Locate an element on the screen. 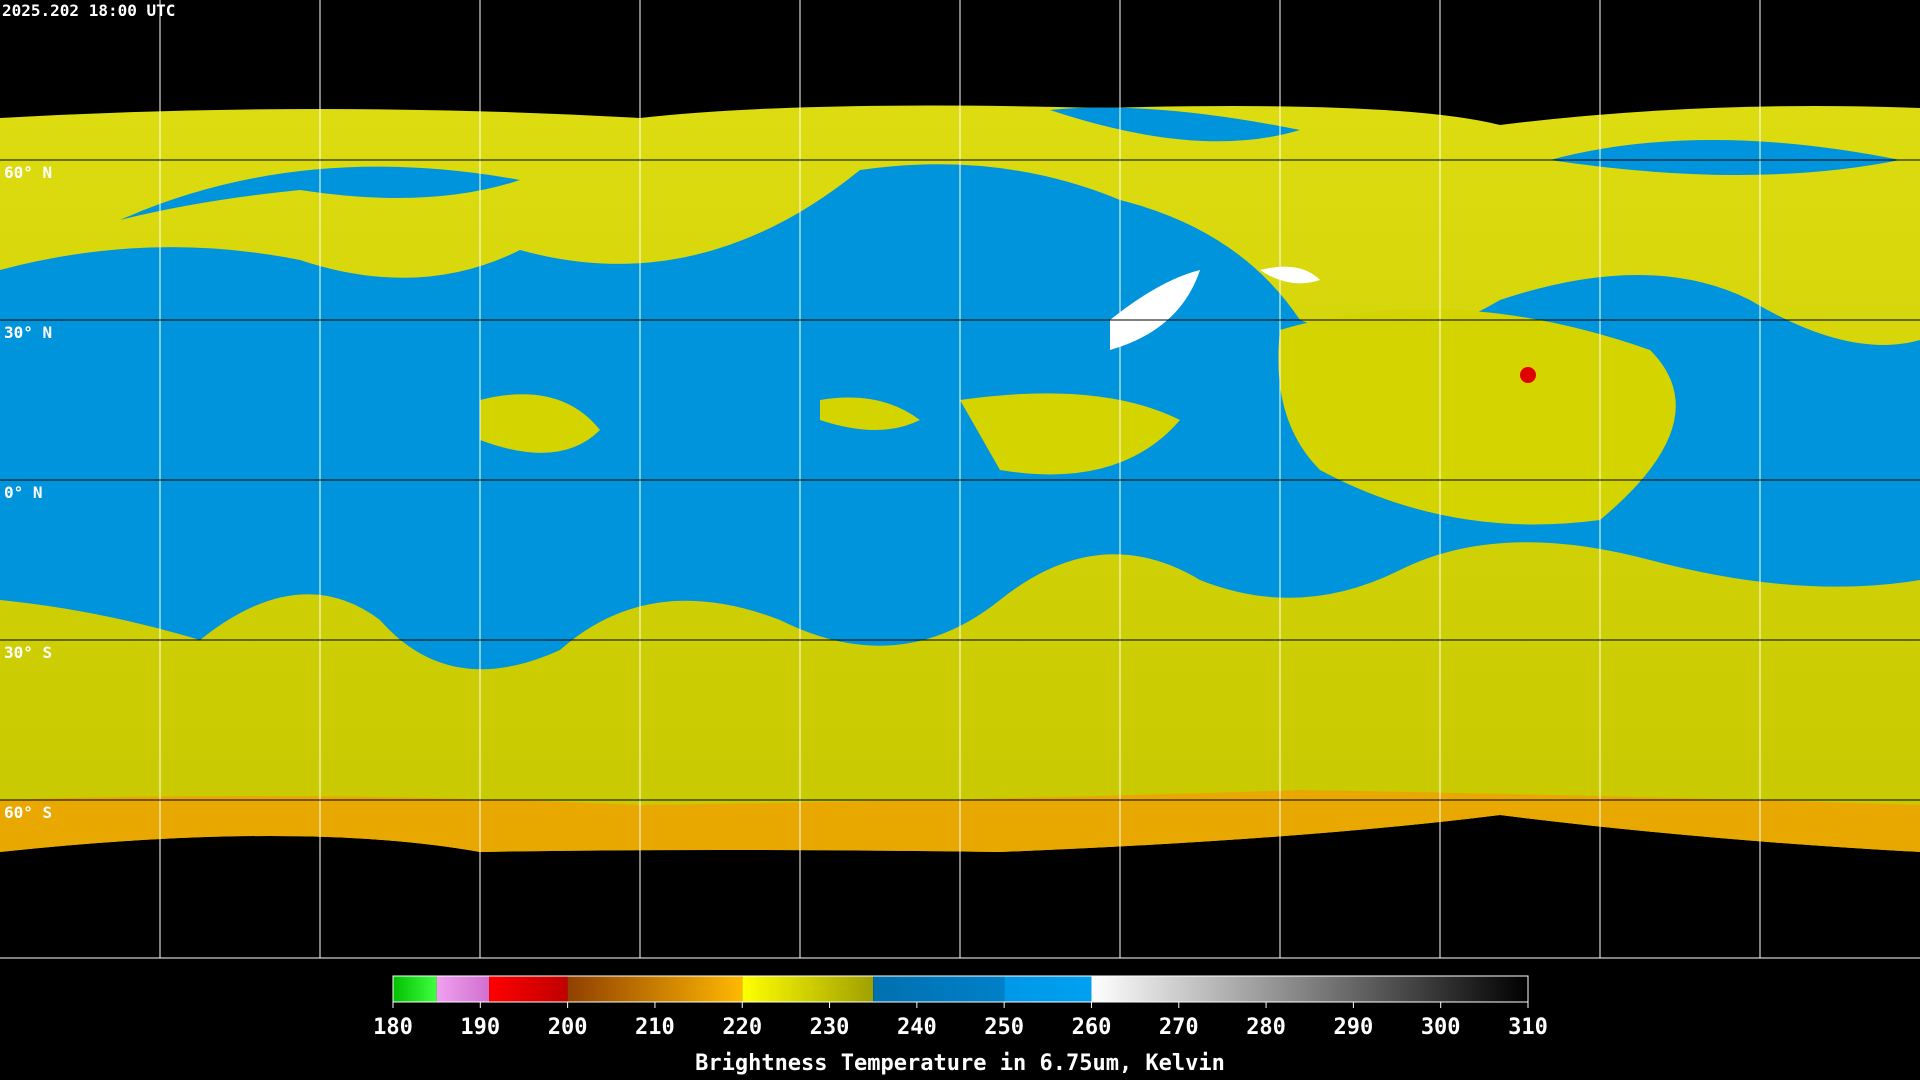  colorbar-tick-label: 310 is located at coordinates (1528, 1027).